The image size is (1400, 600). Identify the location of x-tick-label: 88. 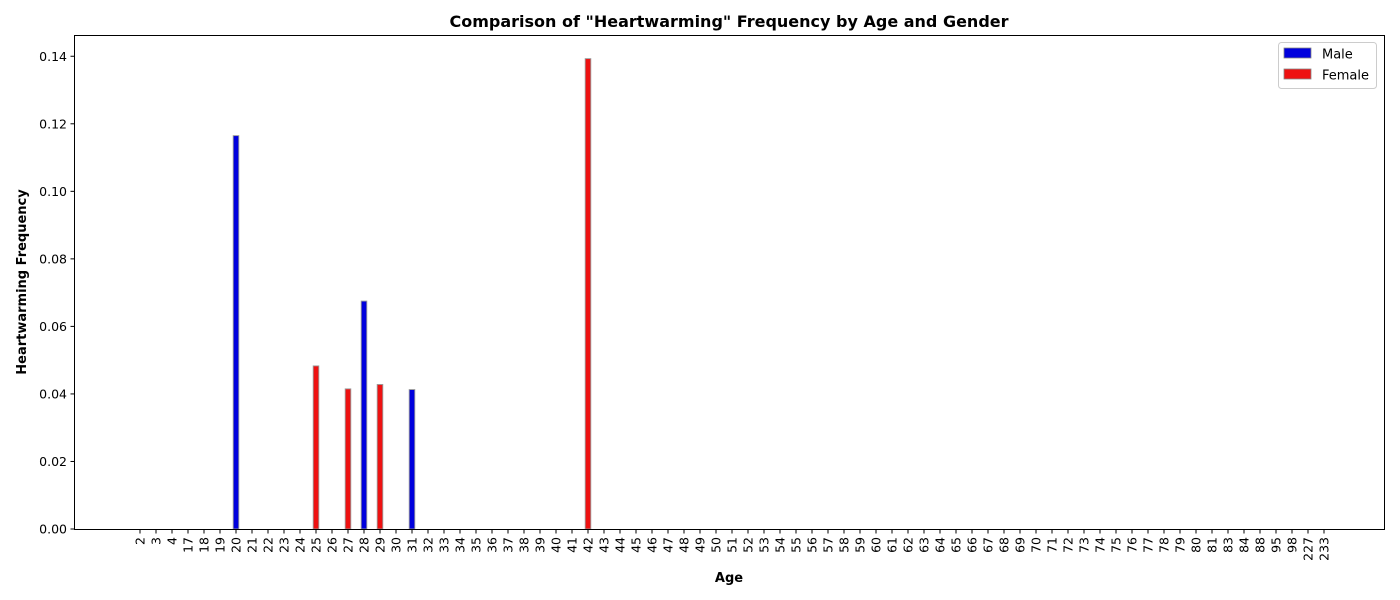
(1260, 545).